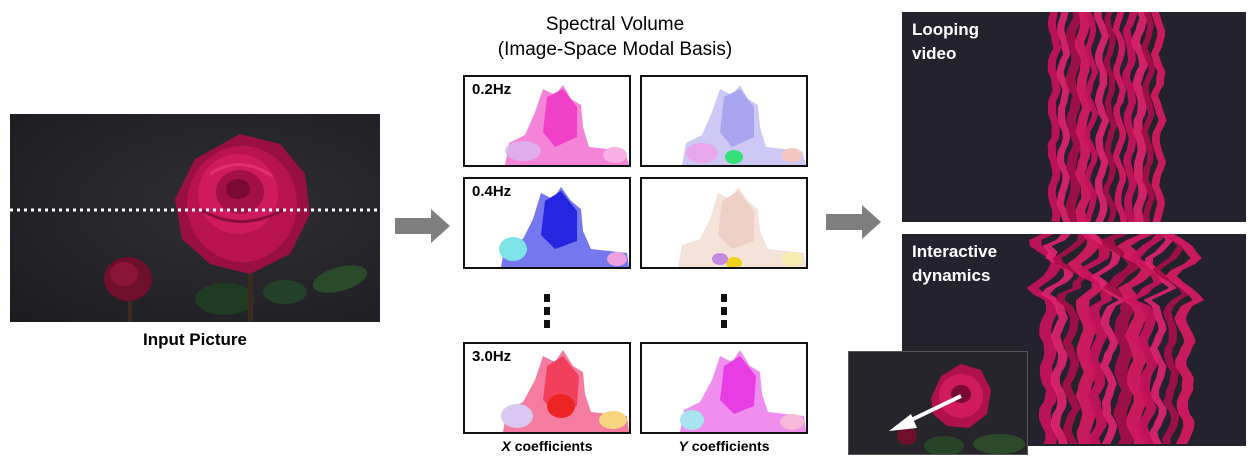 The image size is (1248, 461). What do you see at coordinates (934, 53) in the screenshot?
I see `looping-label-line2: video` at bounding box center [934, 53].